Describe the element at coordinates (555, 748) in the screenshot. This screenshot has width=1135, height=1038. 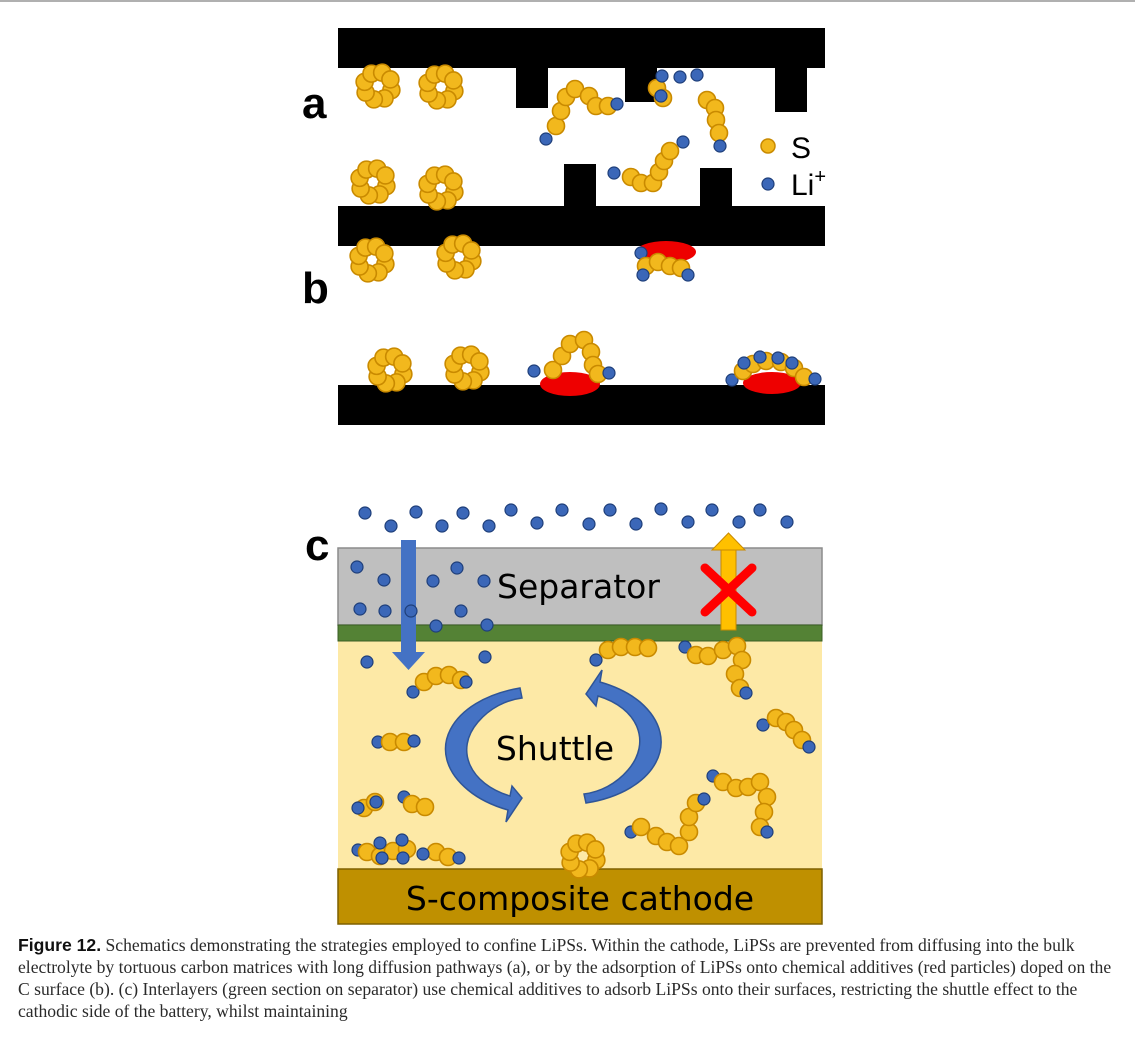
I see `shuttle-label: Shuttle` at that location.